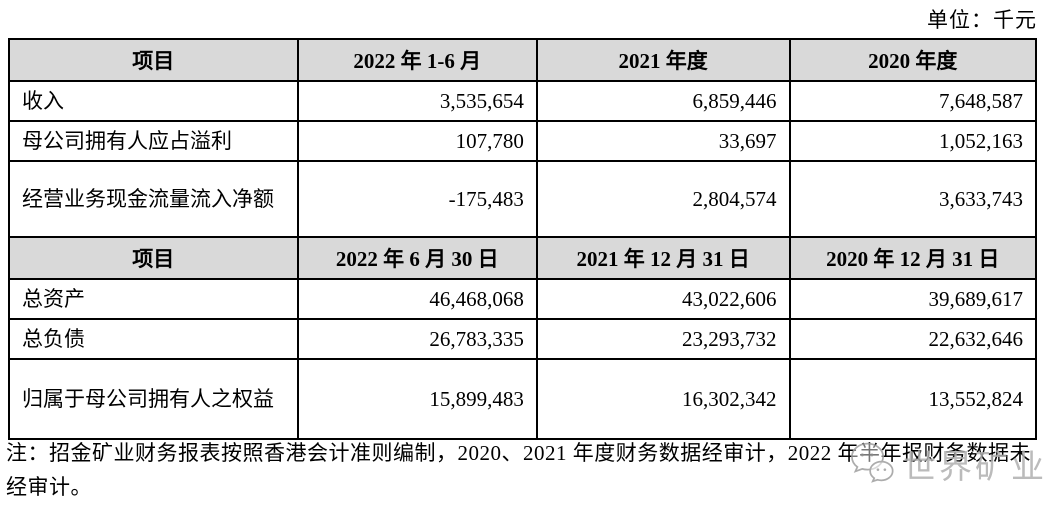  I want to click on value-cell: 26,783,335, so click(417, 339).